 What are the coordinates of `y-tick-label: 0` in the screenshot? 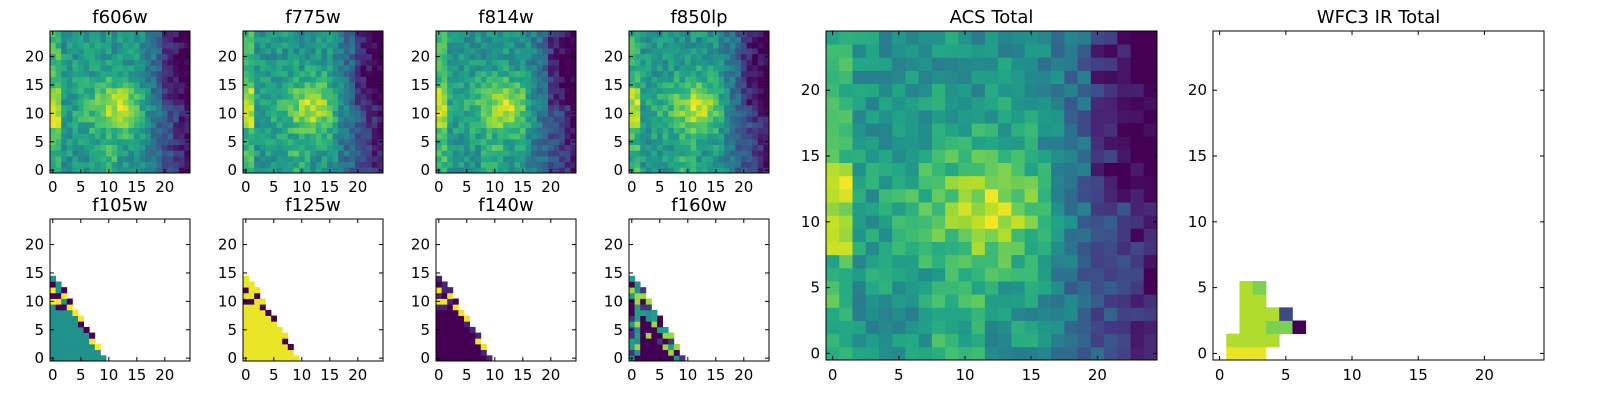 It's located at (618, 358).